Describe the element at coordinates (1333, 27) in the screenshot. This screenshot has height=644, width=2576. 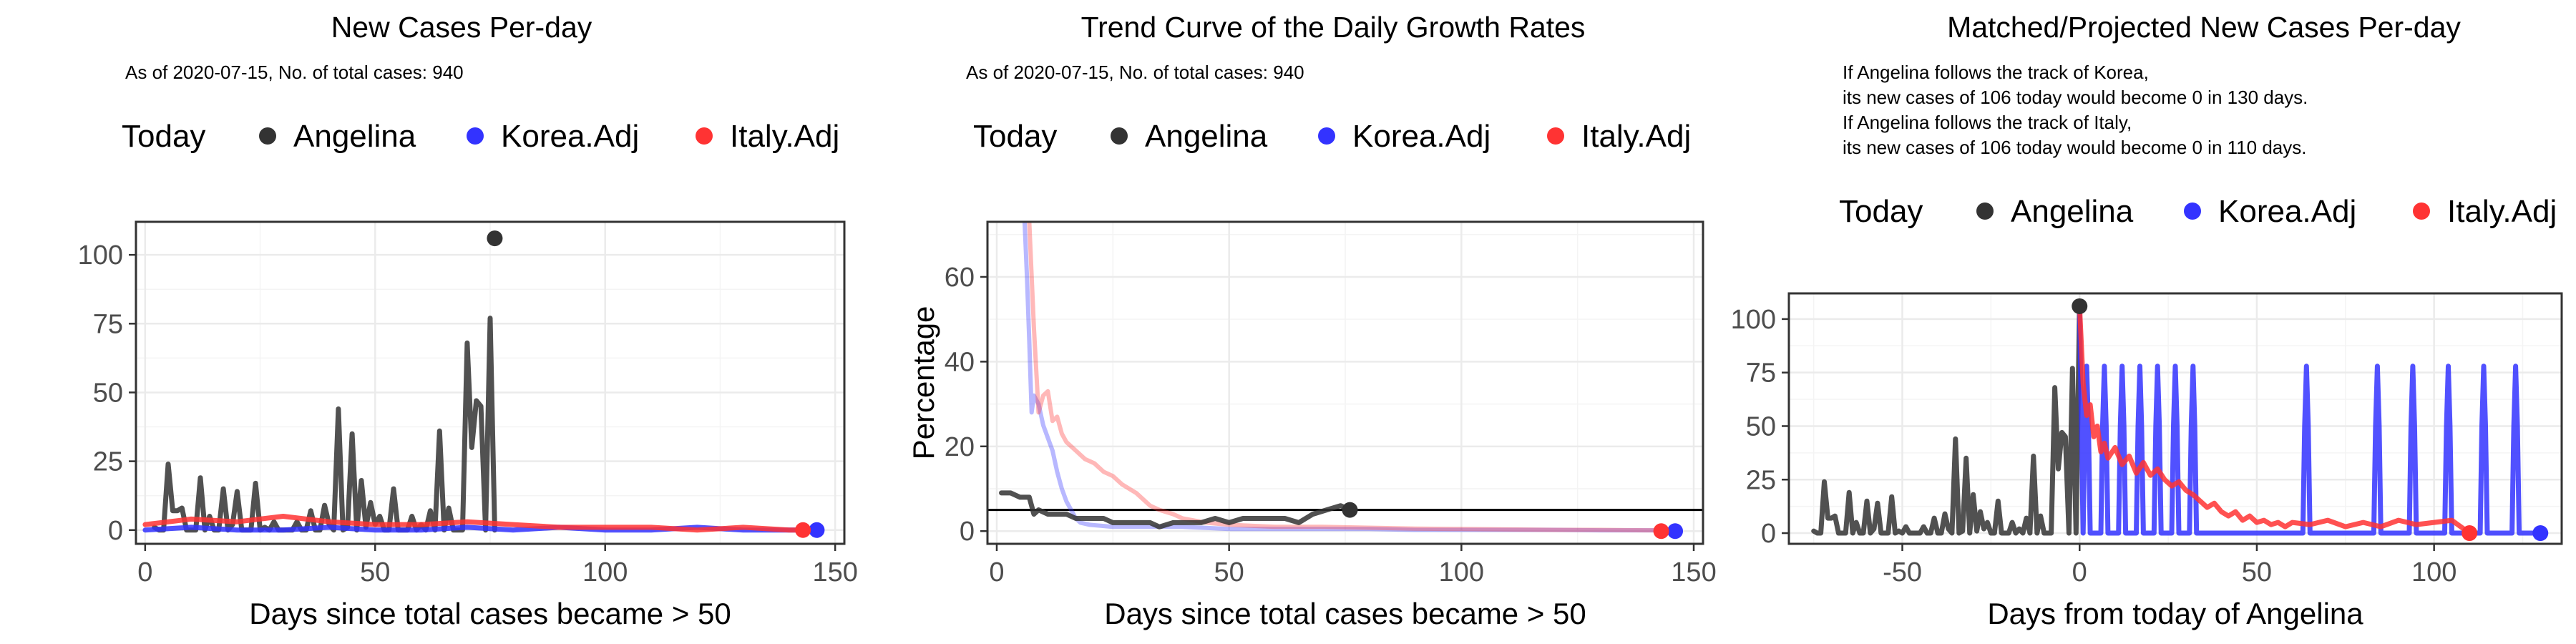
I see `chart-title: Trend Curve of the Daily Growth Rates` at that location.